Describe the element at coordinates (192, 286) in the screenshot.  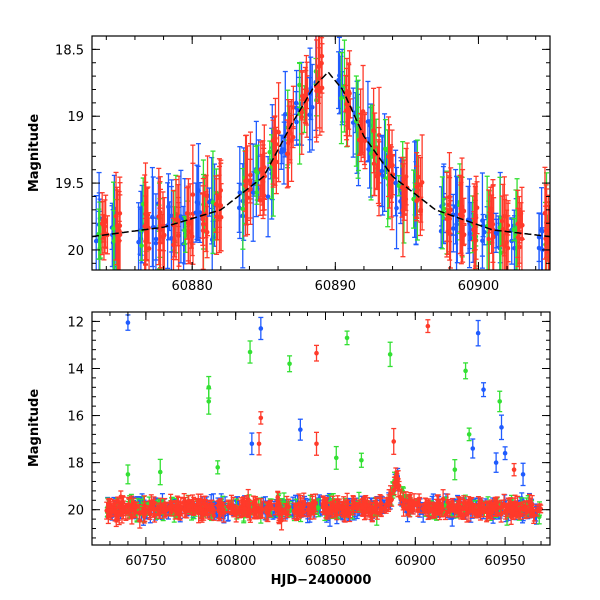
I see `top-x-tick-label: 60880` at that location.